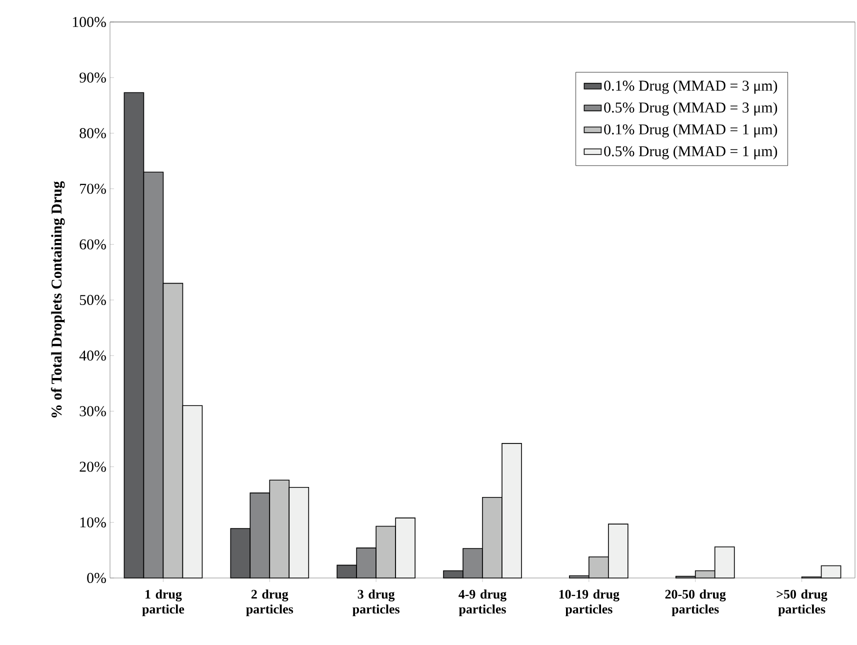 Image resolution: width=857 pixels, height=645 pixels. What do you see at coordinates (691, 131) in the screenshot?
I see `legend-label: 0.1% Drug (MMAD = 1 μm)` at bounding box center [691, 131].